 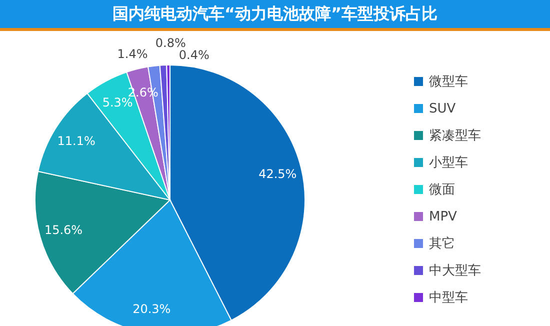 I want to click on data-label: 42.5%, so click(x=277, y=174).